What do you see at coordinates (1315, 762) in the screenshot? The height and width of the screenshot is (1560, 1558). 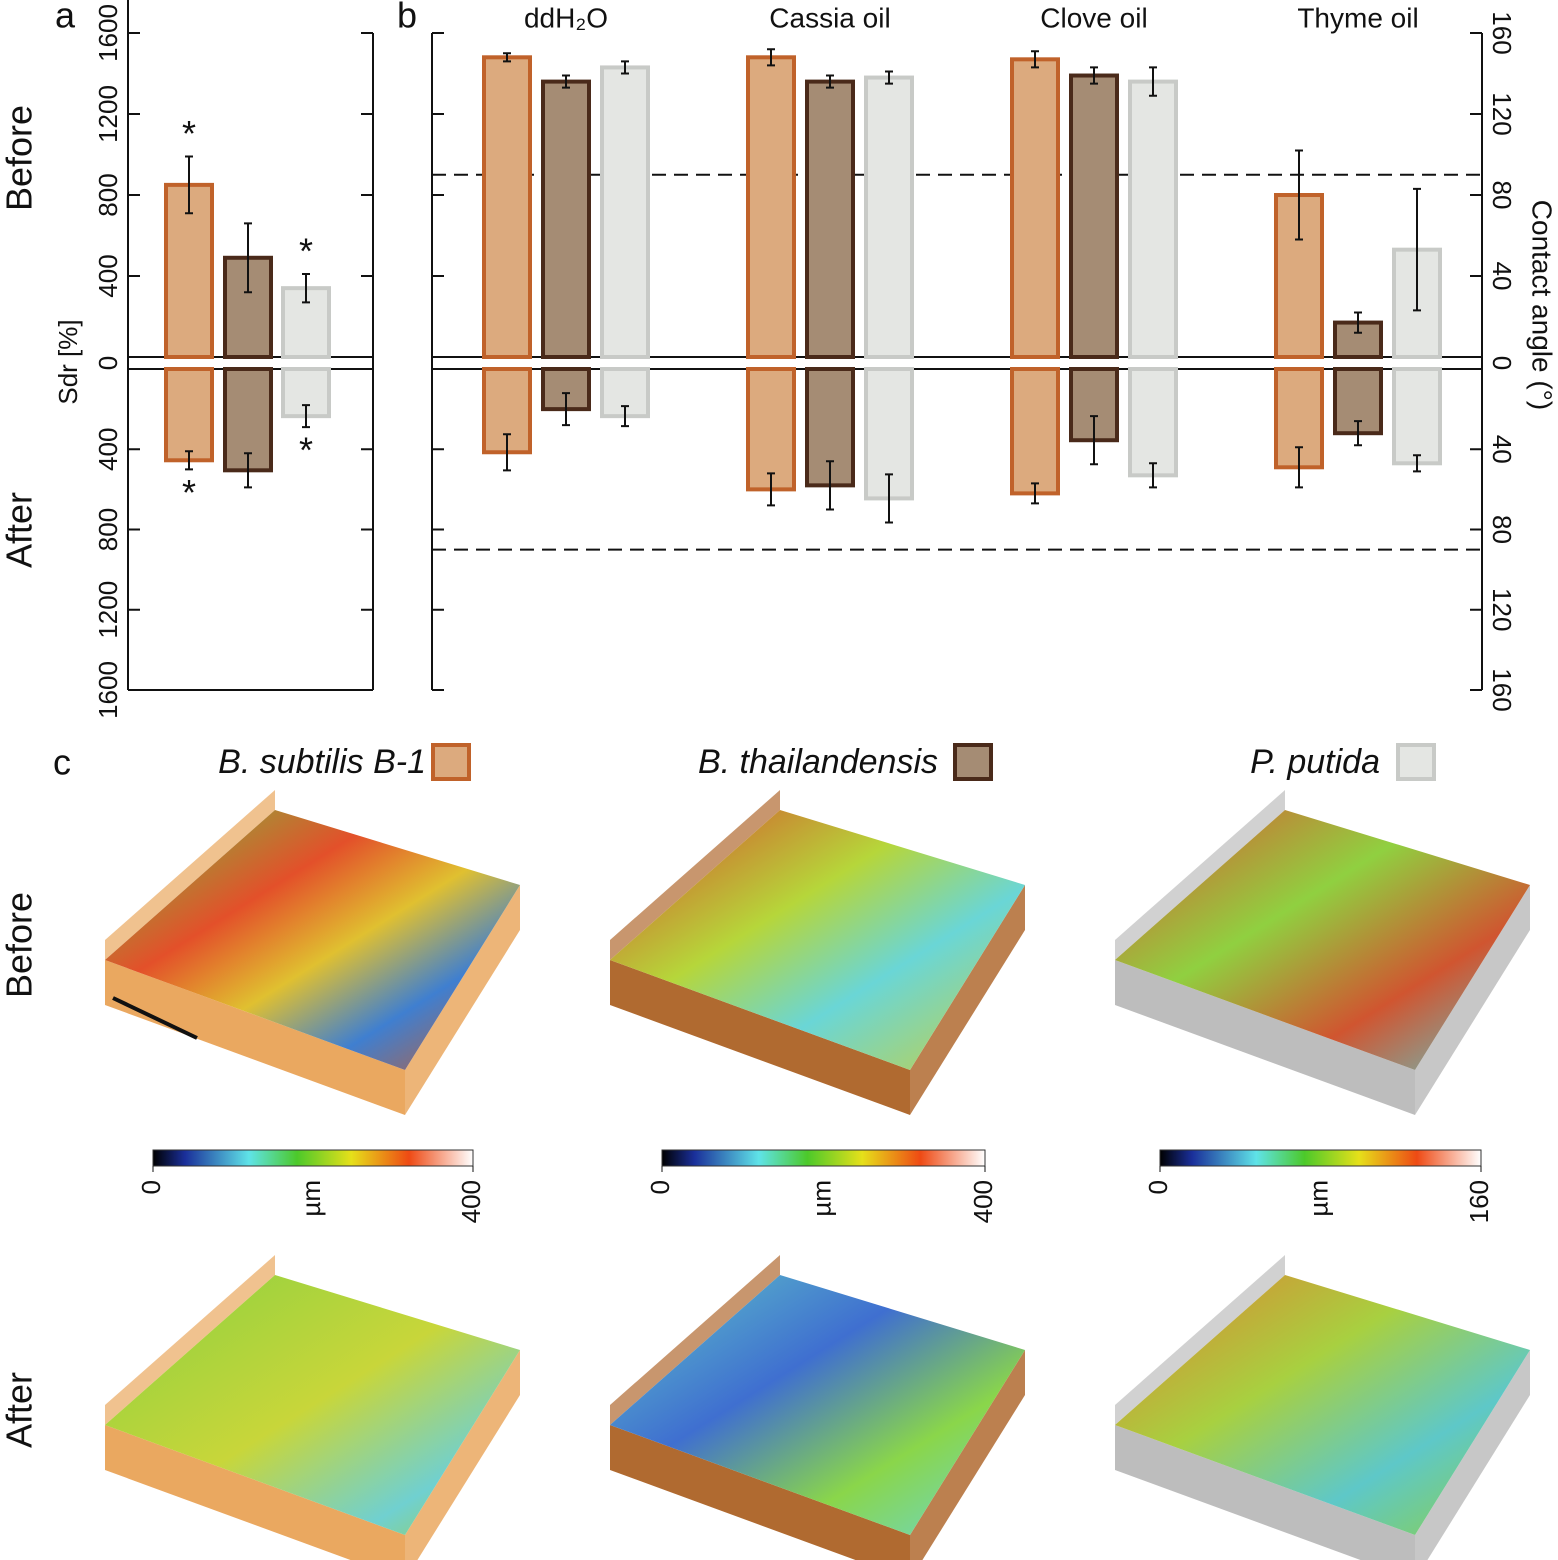 I see `legend-label: P. putida` at bounding box center [1315, 762].